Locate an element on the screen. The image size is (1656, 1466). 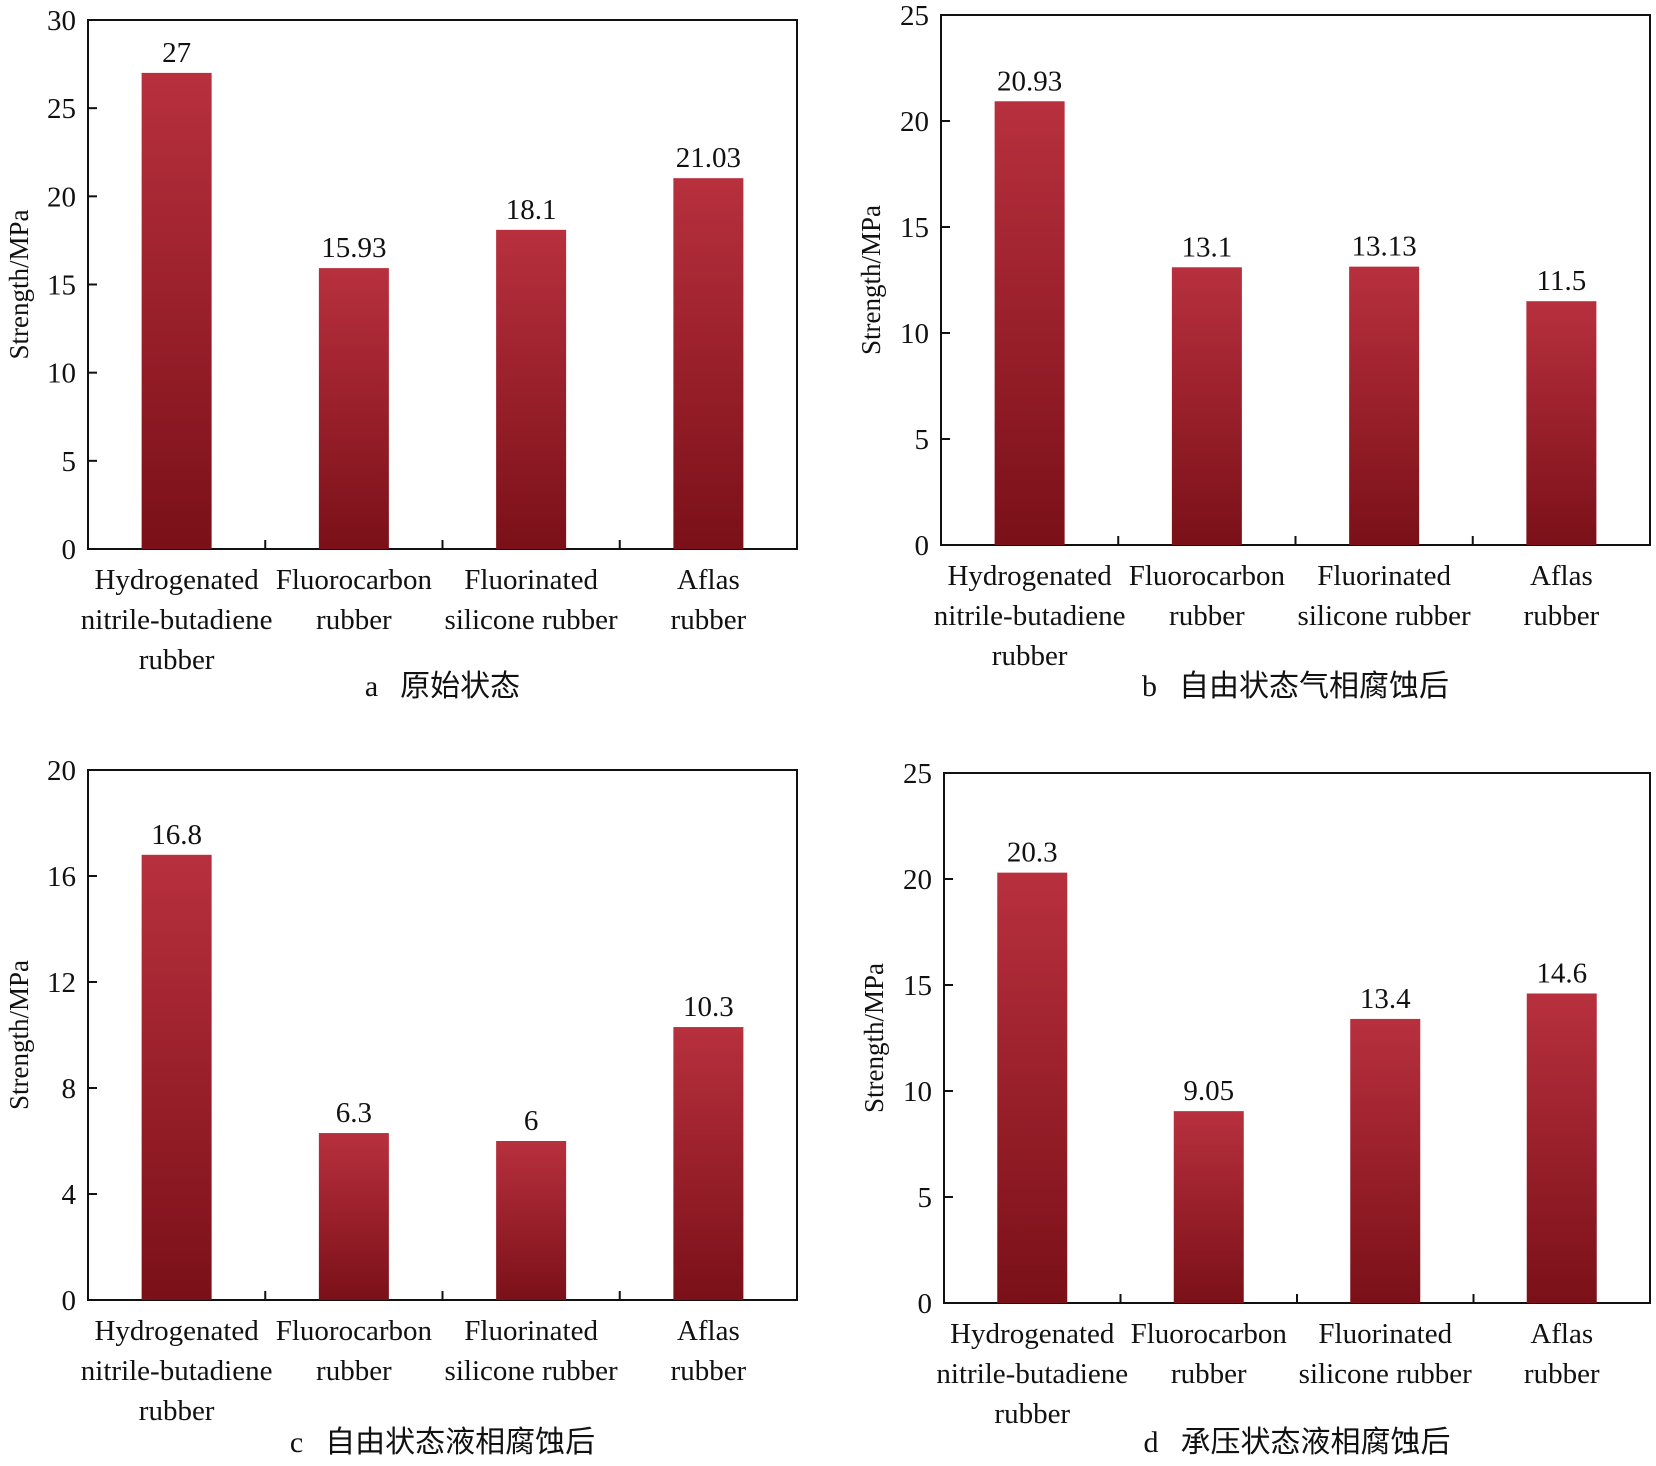
caption-text: 自由状态液相腐蚀后 is located at coordinates (460, 1442).